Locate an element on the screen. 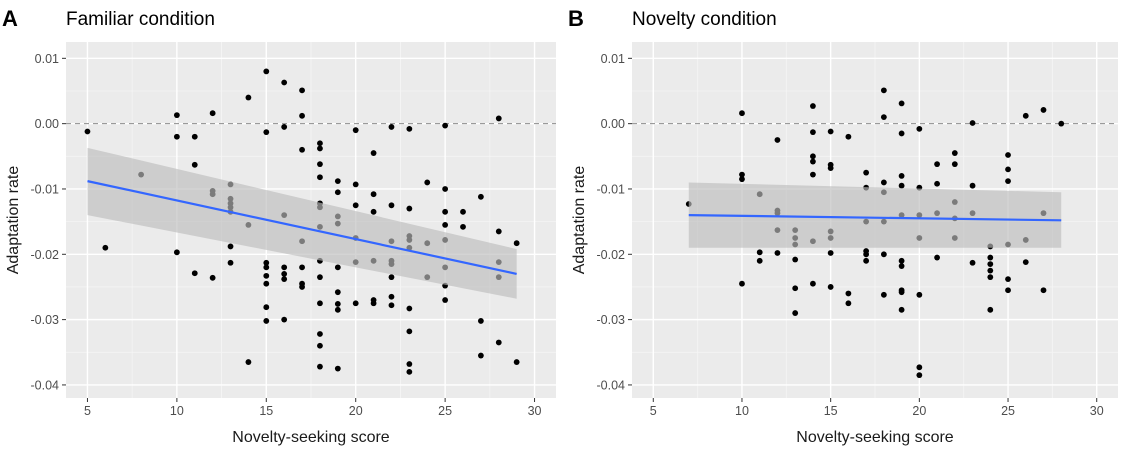 This screenshot has width=1121, height=454. x-tick-label: 15 is located at coordinates (266, 411).